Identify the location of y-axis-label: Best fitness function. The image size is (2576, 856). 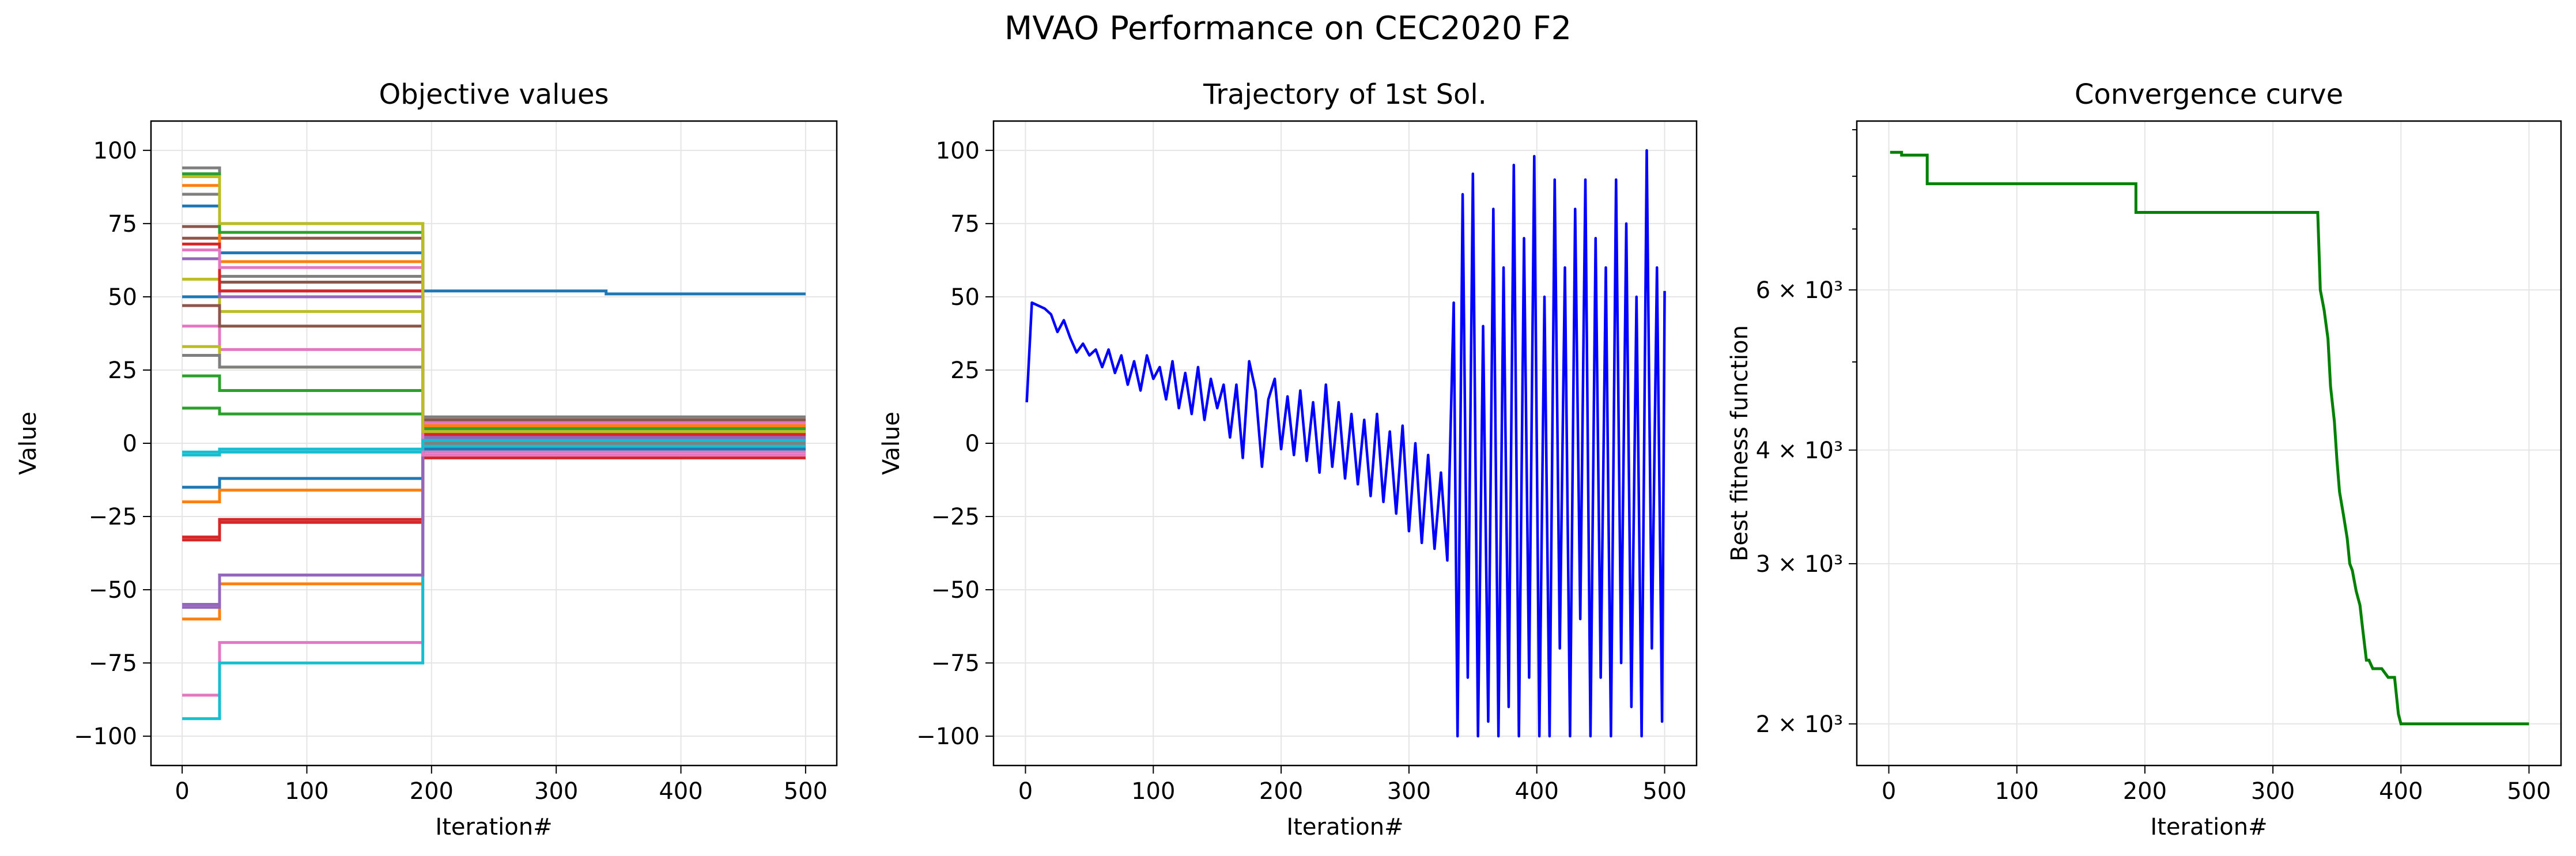
(1740, 443).